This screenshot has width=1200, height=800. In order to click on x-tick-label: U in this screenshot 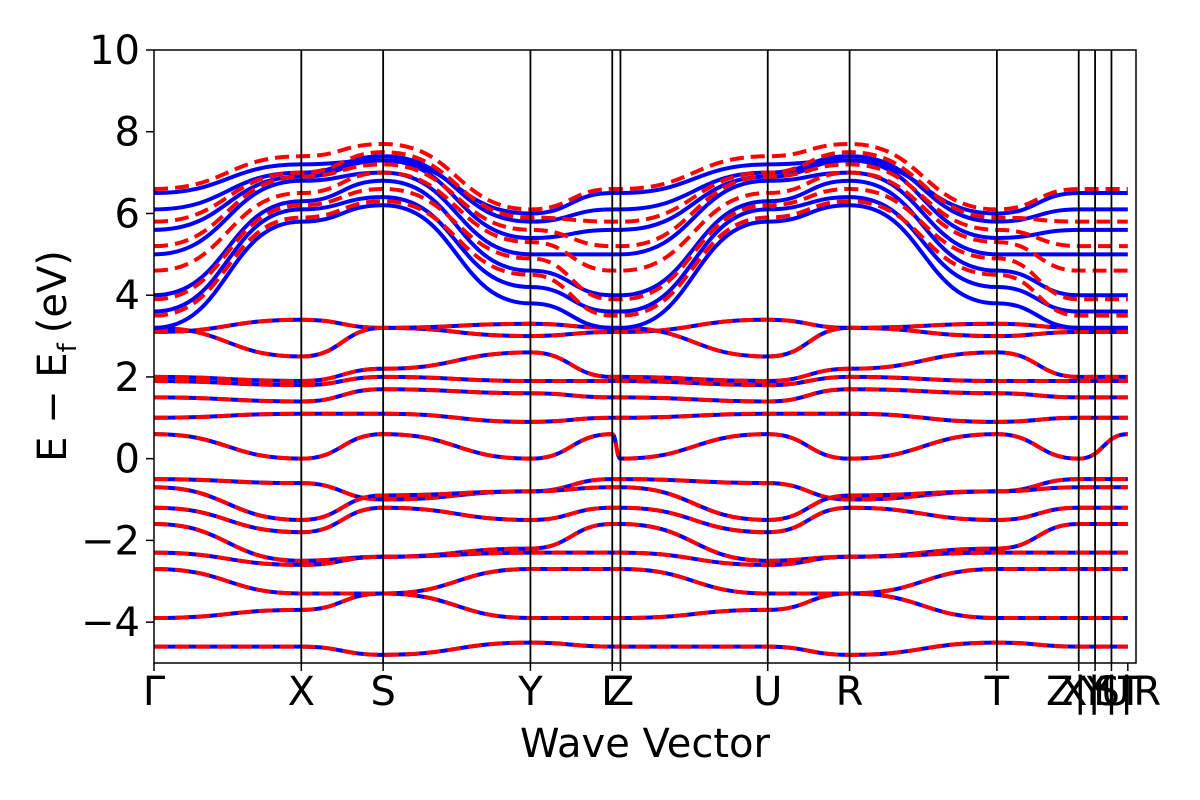, I will do `click(767, 692)`.